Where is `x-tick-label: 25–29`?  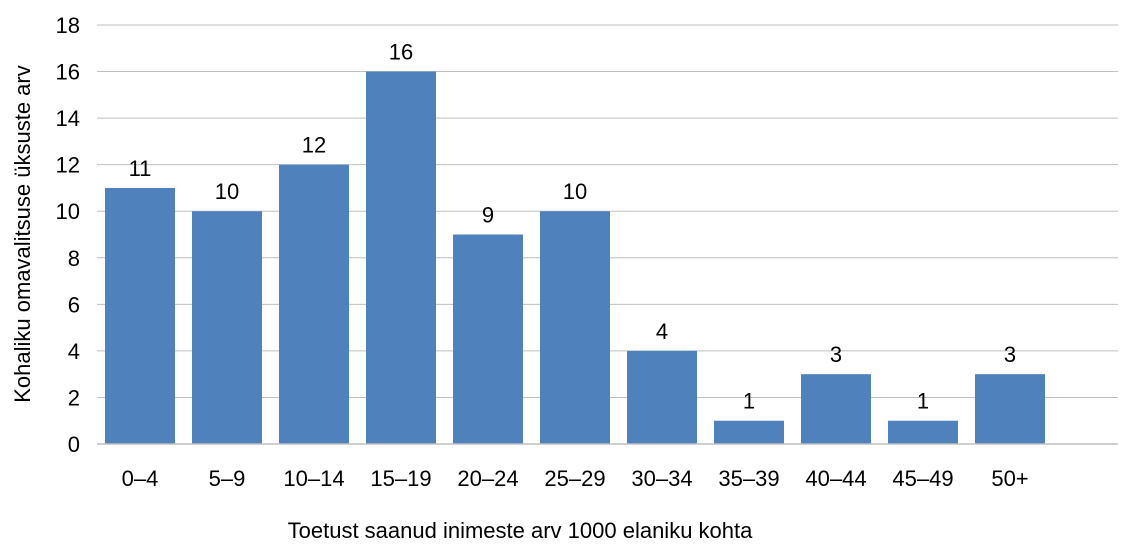
x-tick-label: 25–29 is located at coordinates (574, 478).